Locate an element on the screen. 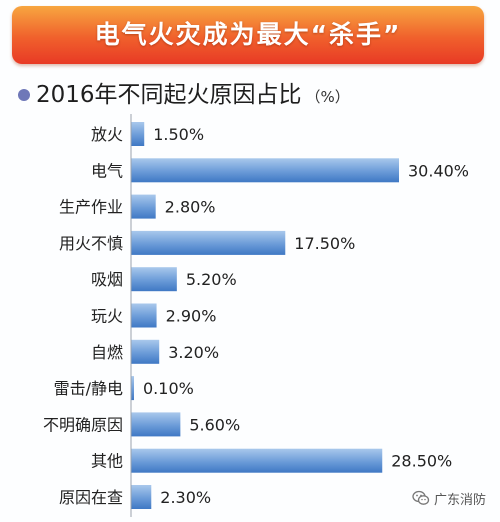 The height and width of the screenshot is (522, 500). value-label: 1.50% is located at coordinates (178, 134).